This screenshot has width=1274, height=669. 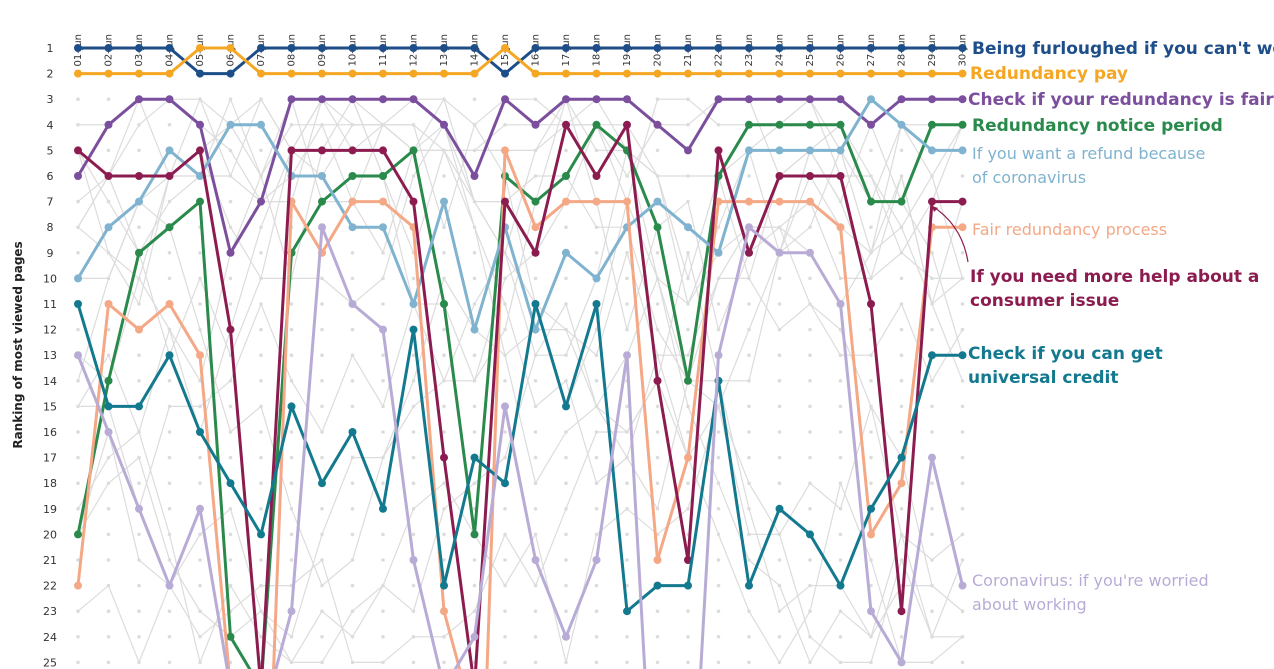 What do you see at coordinates (1049, 74) in the screenshot?
I see `series-label: Redundancy pay` at bounding box center [1049, 74].